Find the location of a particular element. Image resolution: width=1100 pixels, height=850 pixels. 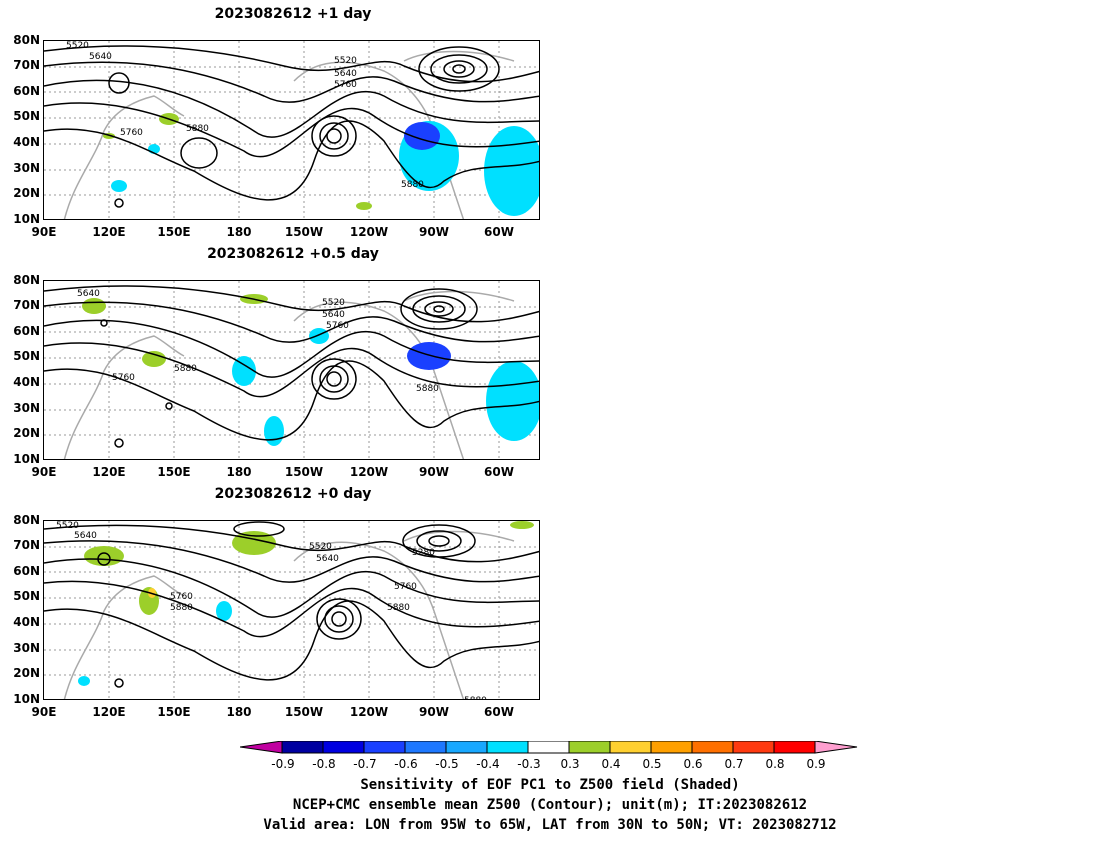

colorbar-label: 0.4 is located at coordinates (611, 764).